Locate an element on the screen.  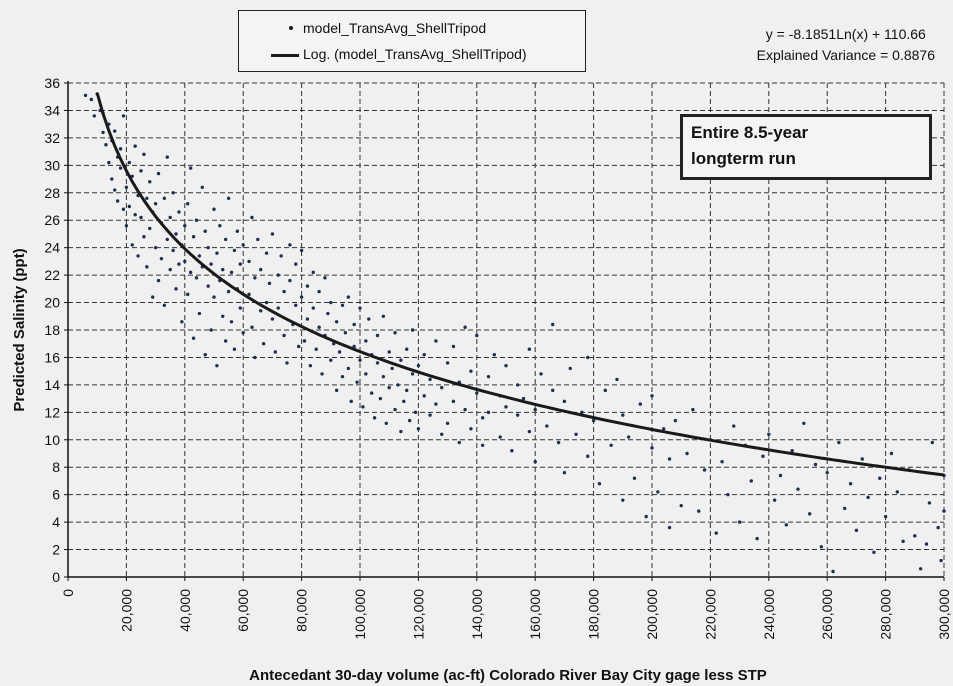
x-tick-label: 260,000 is located at coordinates (827, 614).